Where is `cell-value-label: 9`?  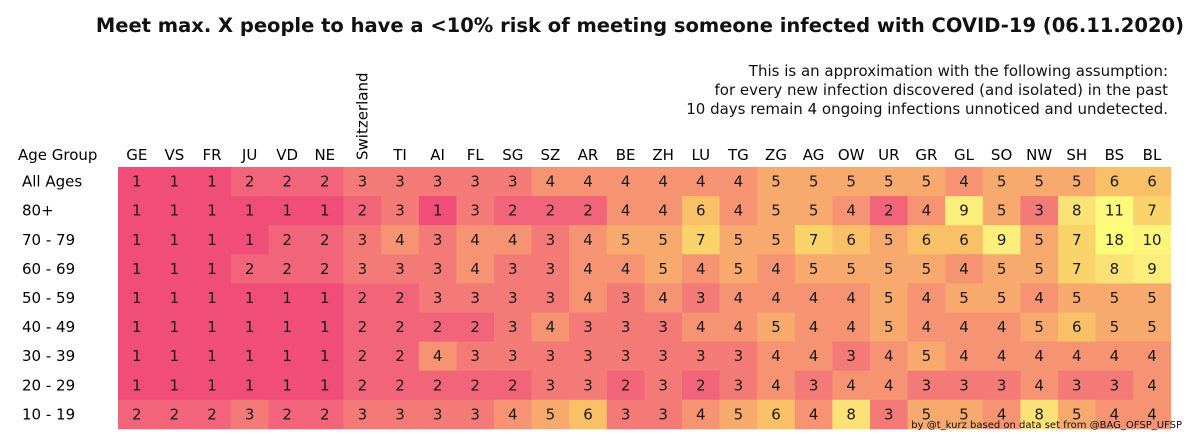
cell-value-label: 9 is located at coordinates (1152, 269).